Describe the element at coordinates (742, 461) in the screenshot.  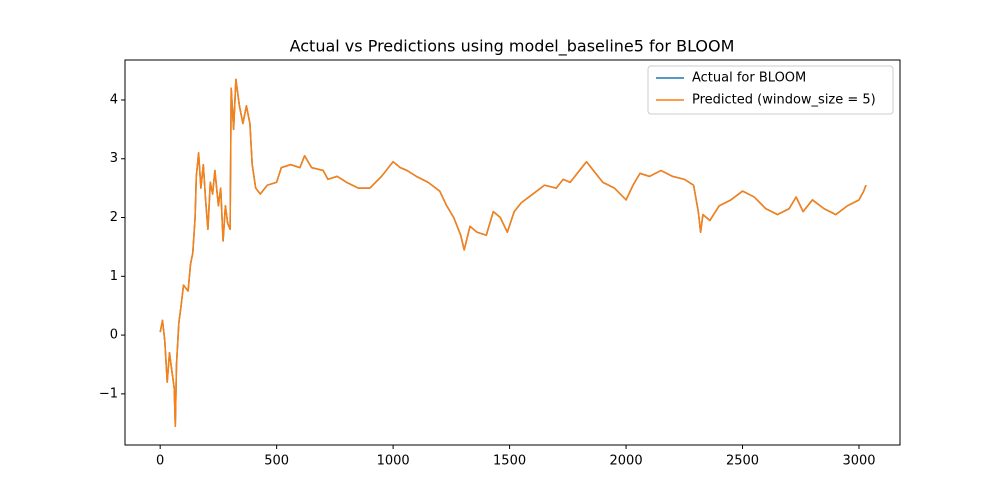
I see `x-tick-label: 2500` at that location.